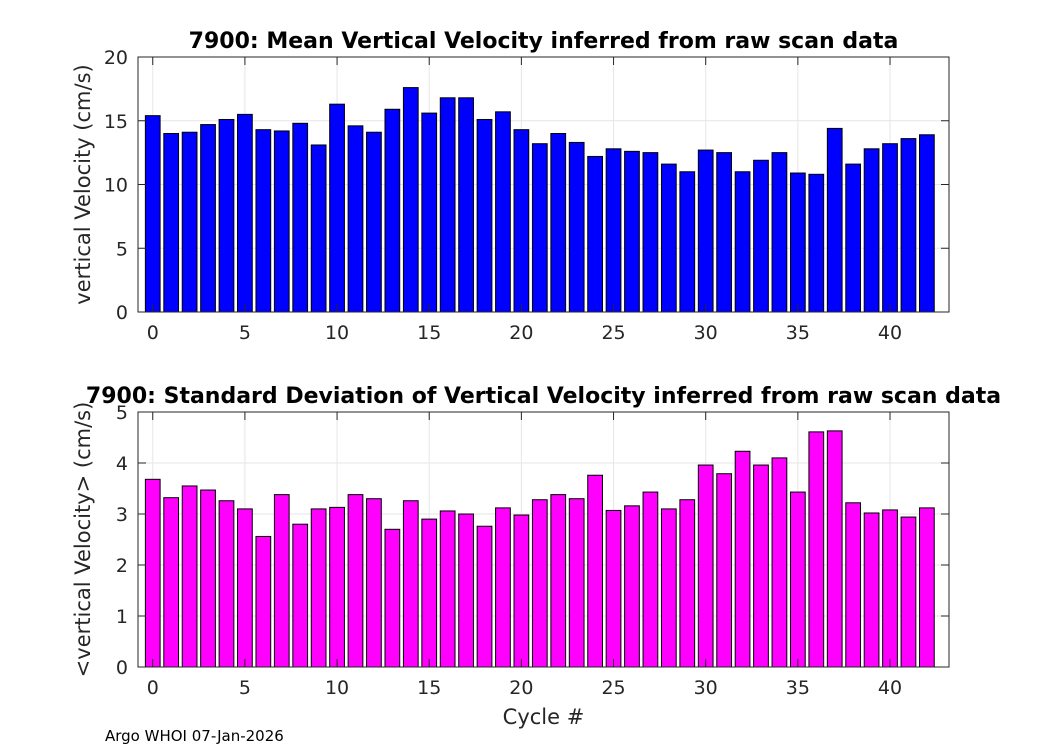  Describe the element at coordinates (613, 333) in the screenshot. I see `x-tick-label: 25` at that location.